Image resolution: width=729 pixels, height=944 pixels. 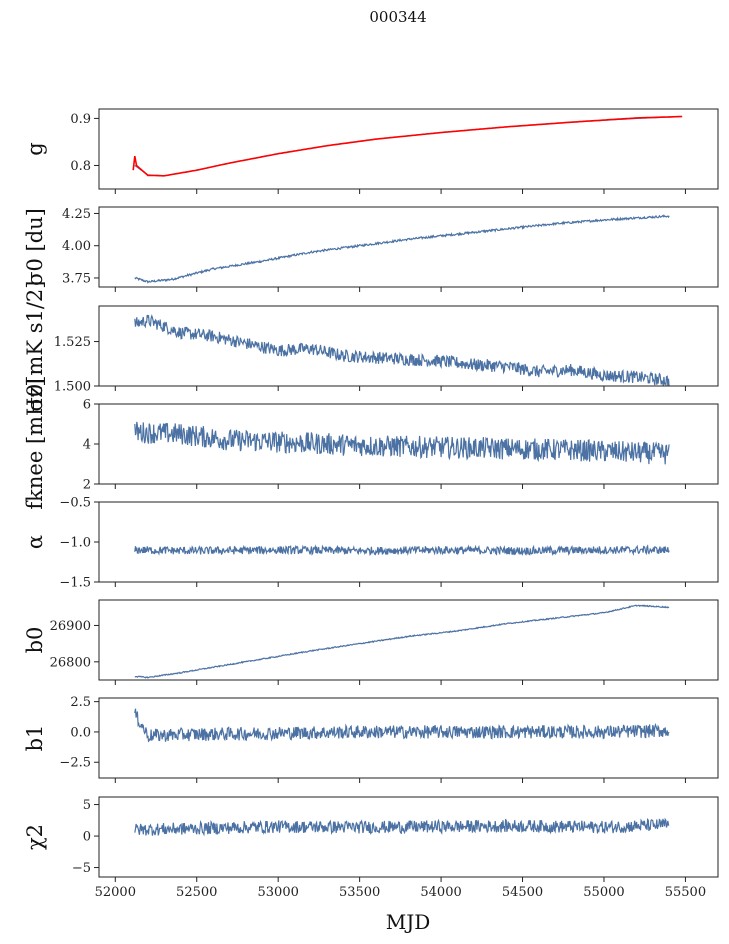 I want to click on series-line-chi2, so click(x=402, y=827).